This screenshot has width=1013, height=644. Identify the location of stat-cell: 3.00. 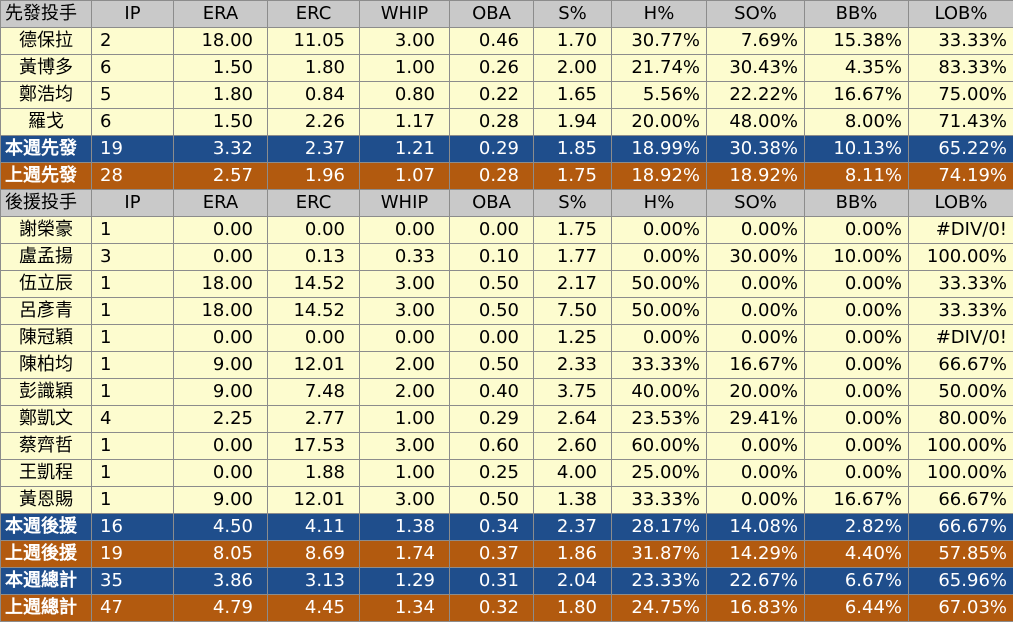
(404, 311).